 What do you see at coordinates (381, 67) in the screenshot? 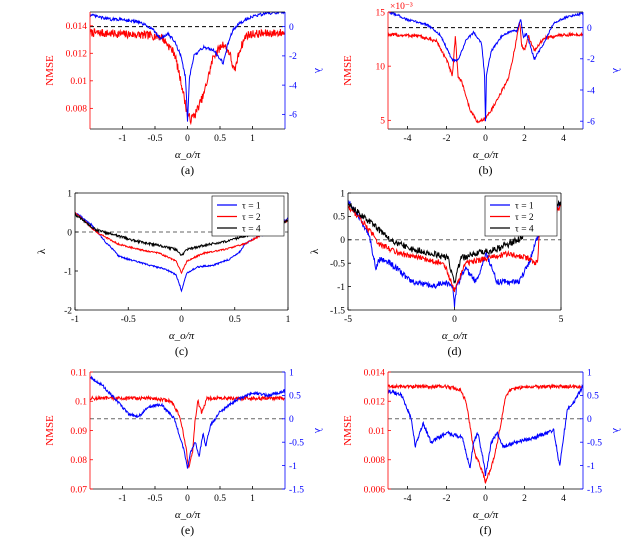
I see `y-tick-label-left: 10` at bounding box center [381, 67].